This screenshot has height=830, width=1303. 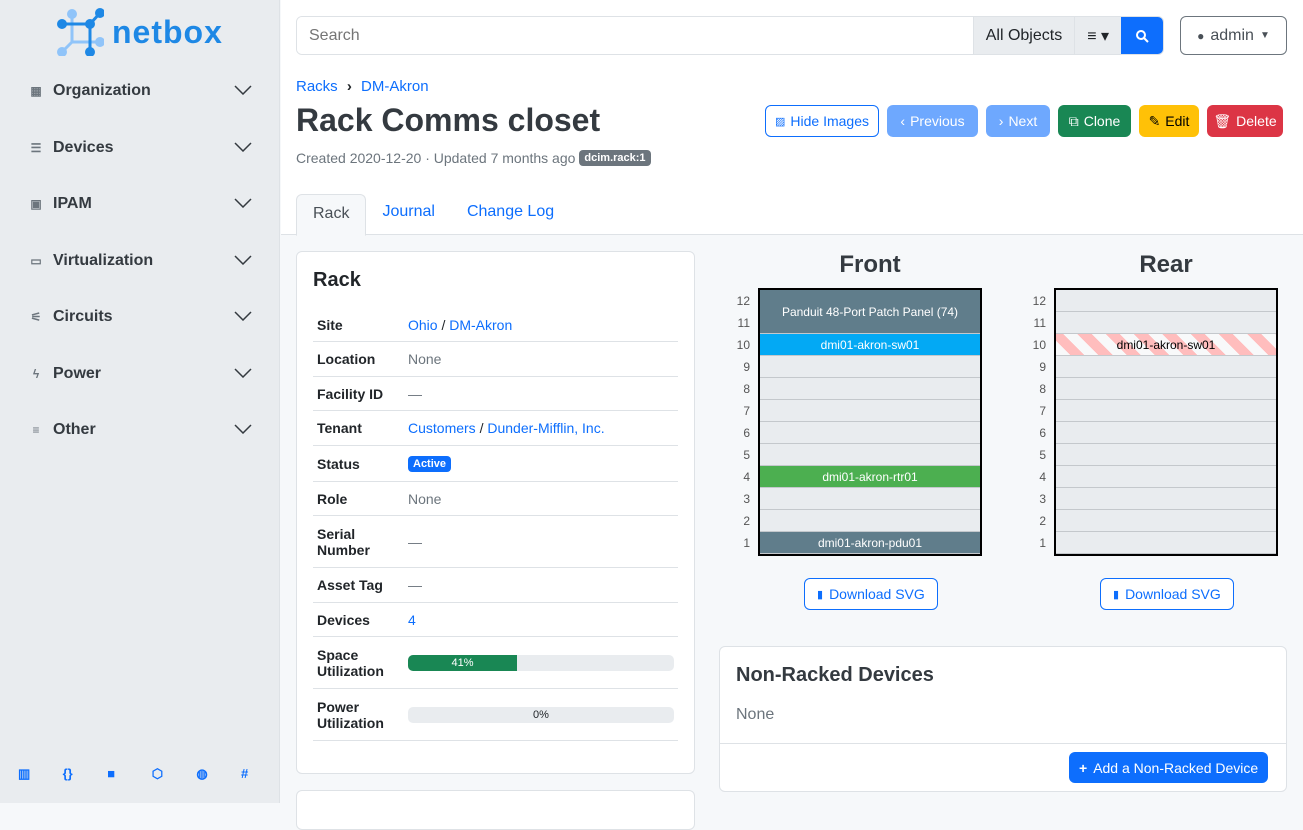 I want to click on rack-device: dmi01-akron-rtr01, so click(x=870, y=476).